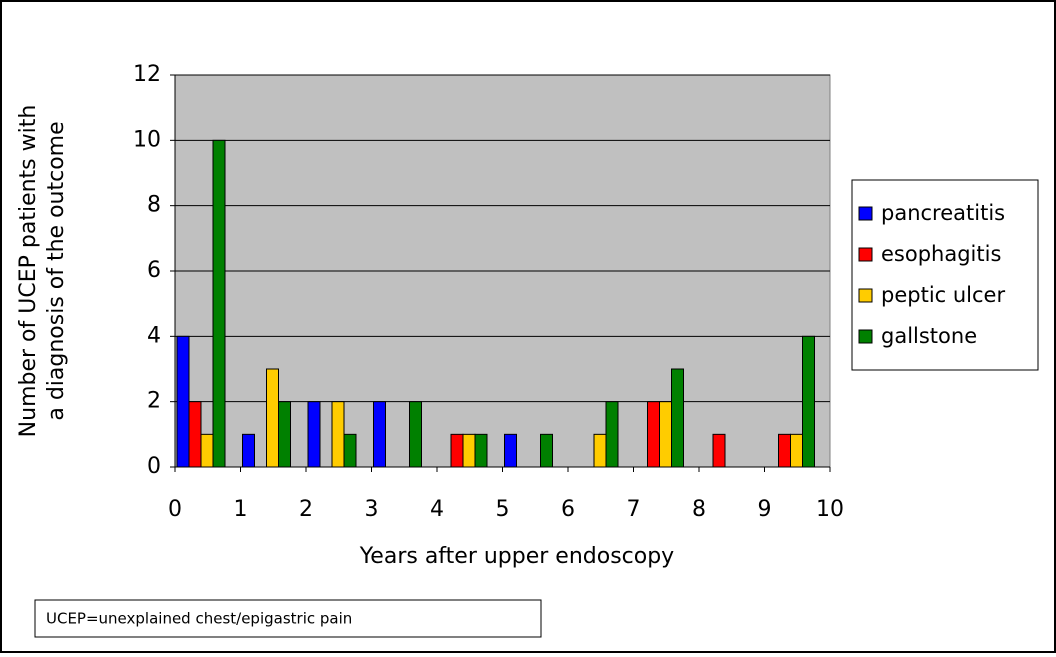 The height and width of the screenshot is (657, 1056). I want to click on x-tick-label: 4, so click(437, 509).